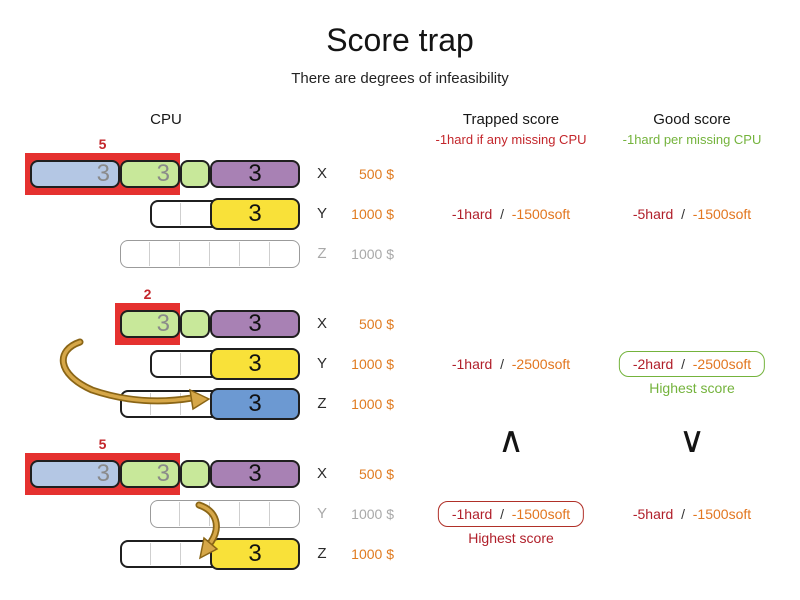 This screenshot has height=600, width=800. Describe the element at coordinates (102, 144) in the screenshot. I see `cpu-overload-amount: 5` at that location.